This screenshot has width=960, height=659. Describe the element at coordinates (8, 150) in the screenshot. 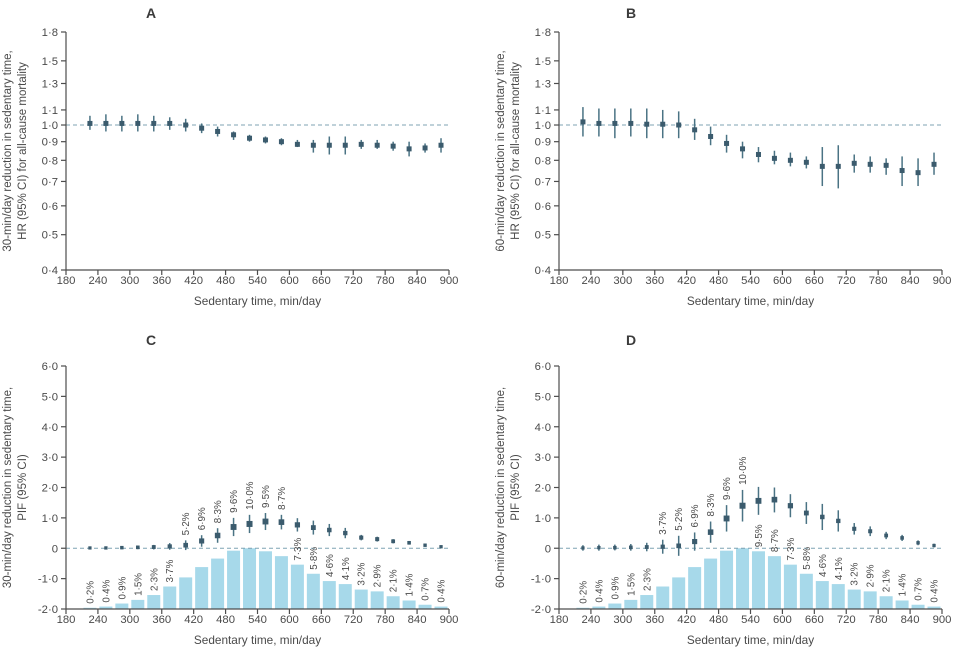

I see `y-axis-title: 30-min/day reduction in sedentary time,` at that location.